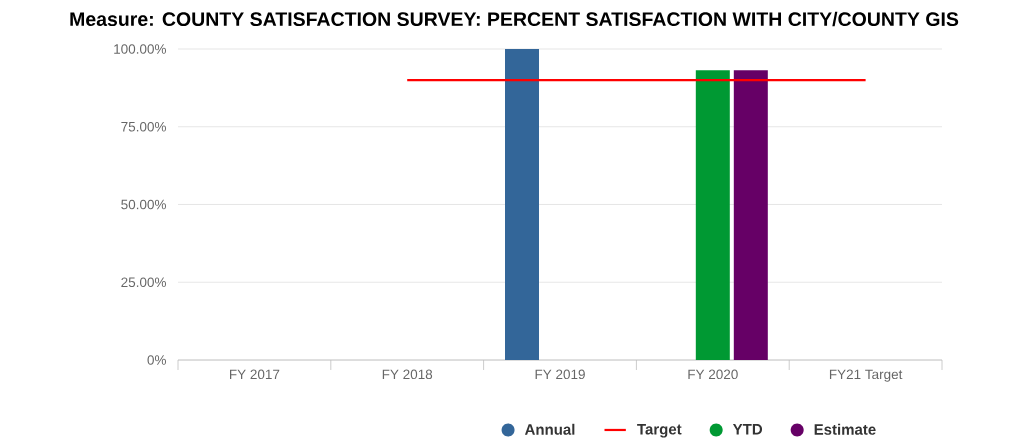 This screenshot has width=1028, height=442. Describe the element at coordinates (255, 374) in the screenshot. I see `x-tick-label: FY 2017` at that location.